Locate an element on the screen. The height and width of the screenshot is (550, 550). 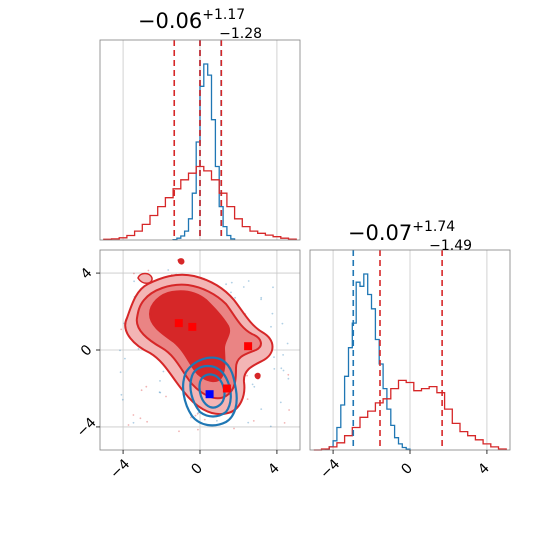
contour-blue-outer is located at coordinates (210, 391).